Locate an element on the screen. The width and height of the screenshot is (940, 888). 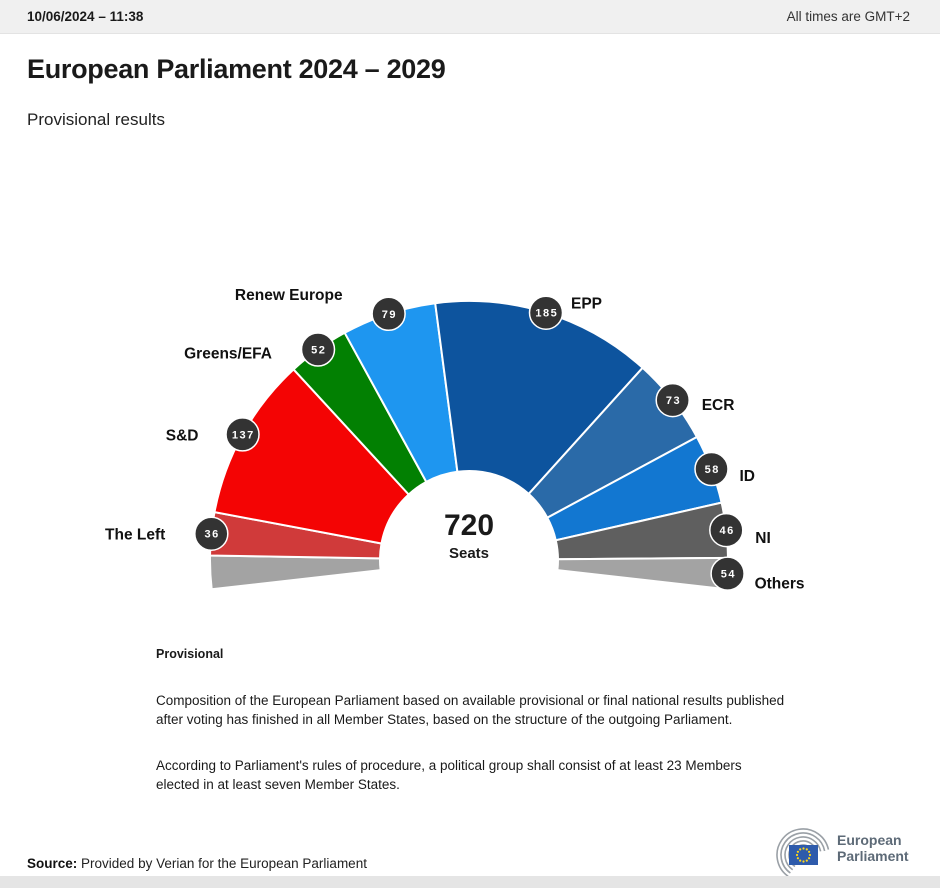
footer-bar is located at coordinates (470, 882).